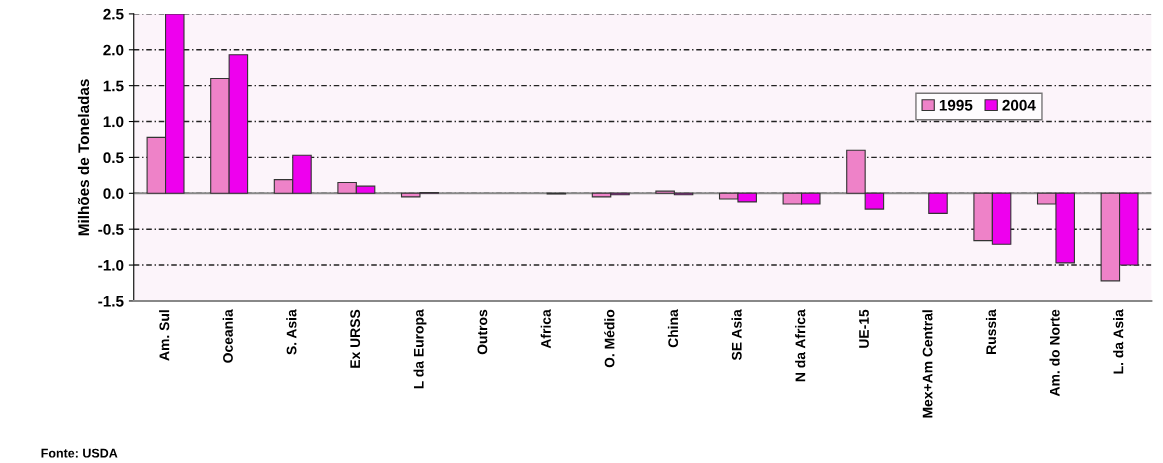  What do you see at coordinates (111, 265) in the screenshot?
I see `y-tick-label: -1.0` at bounding box center [111, 265].